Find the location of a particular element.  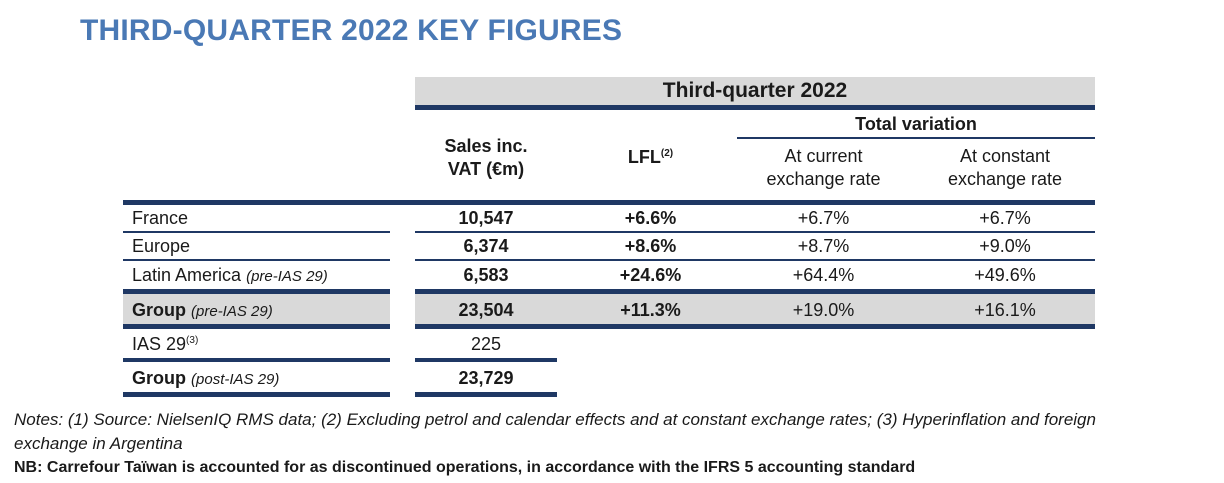

table-top-rule is located at coordinates (609, 202).